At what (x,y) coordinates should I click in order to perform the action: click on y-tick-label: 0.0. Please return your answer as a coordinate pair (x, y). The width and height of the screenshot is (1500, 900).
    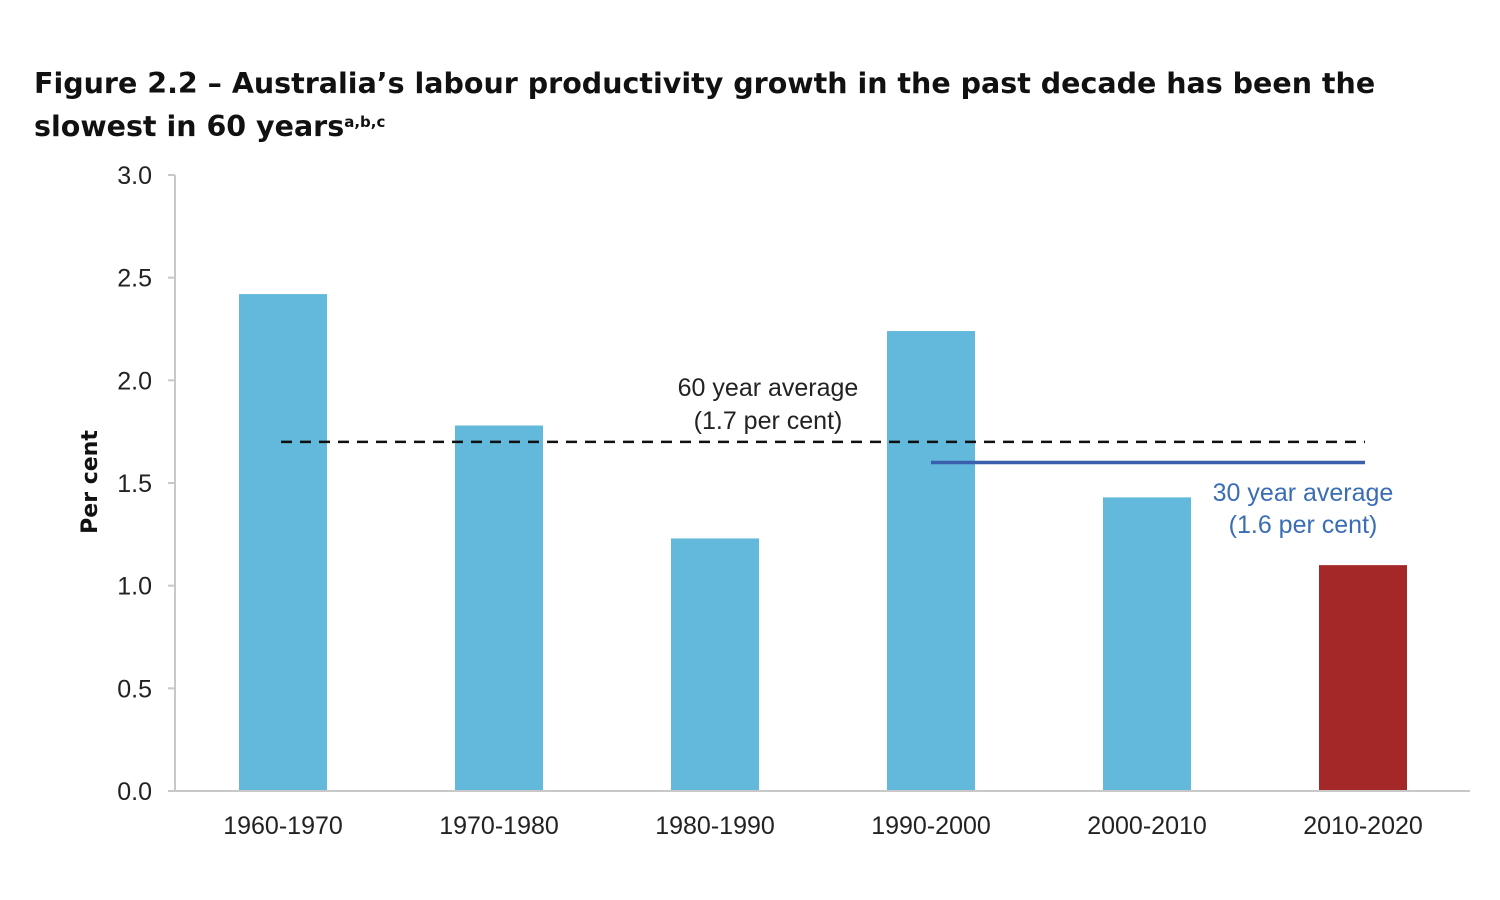
    Looking at the image, I should click on (134, 792).